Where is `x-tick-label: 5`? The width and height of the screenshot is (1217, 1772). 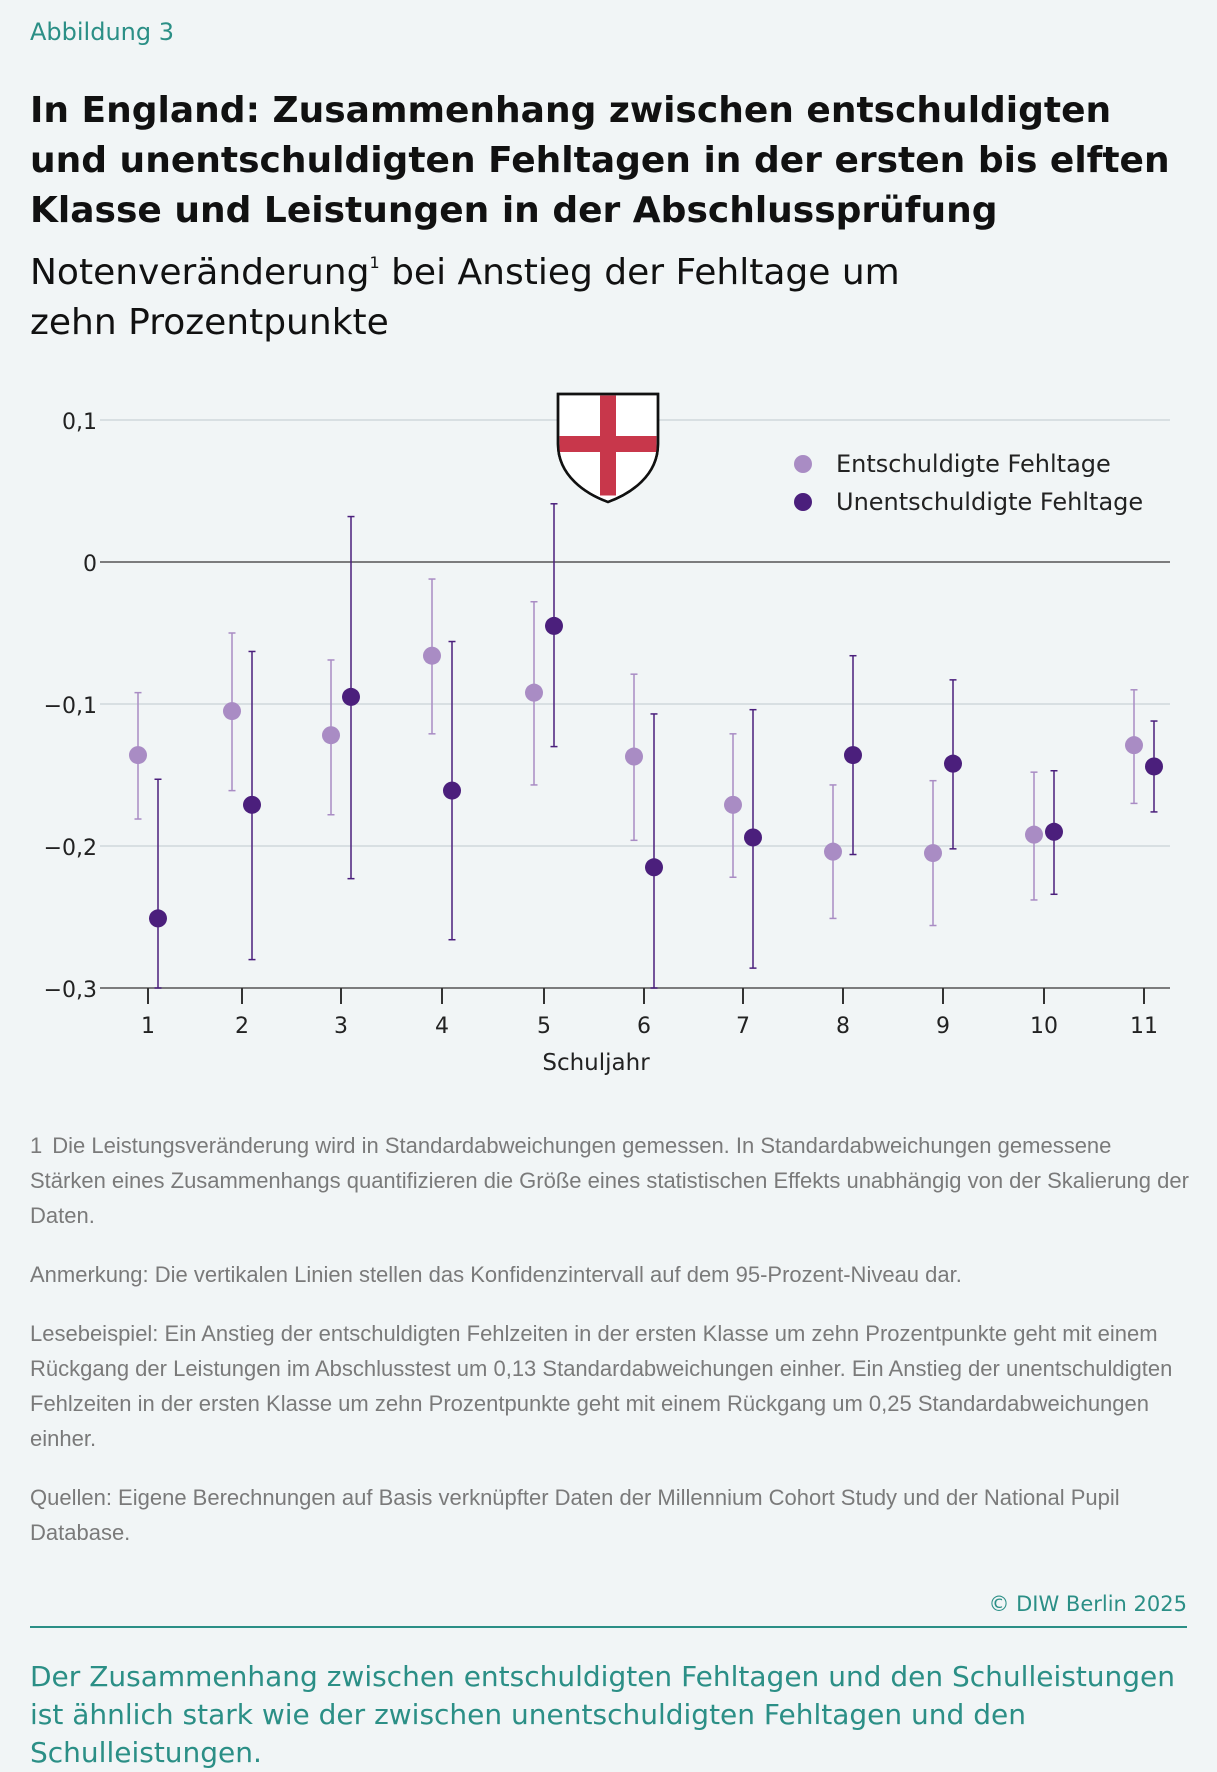
x-tick-label: 5 is located at coordinates (544, 1026).